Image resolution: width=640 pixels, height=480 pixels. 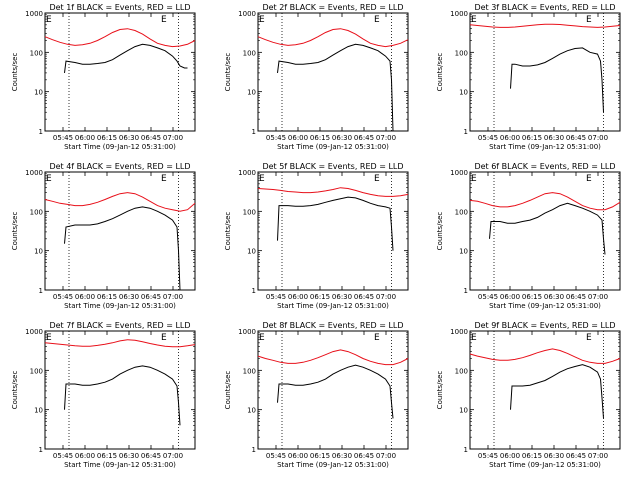 I want to click on chart-title: Det 9f BLACK = Events, RED = LLD, so click(x=544, y=325).